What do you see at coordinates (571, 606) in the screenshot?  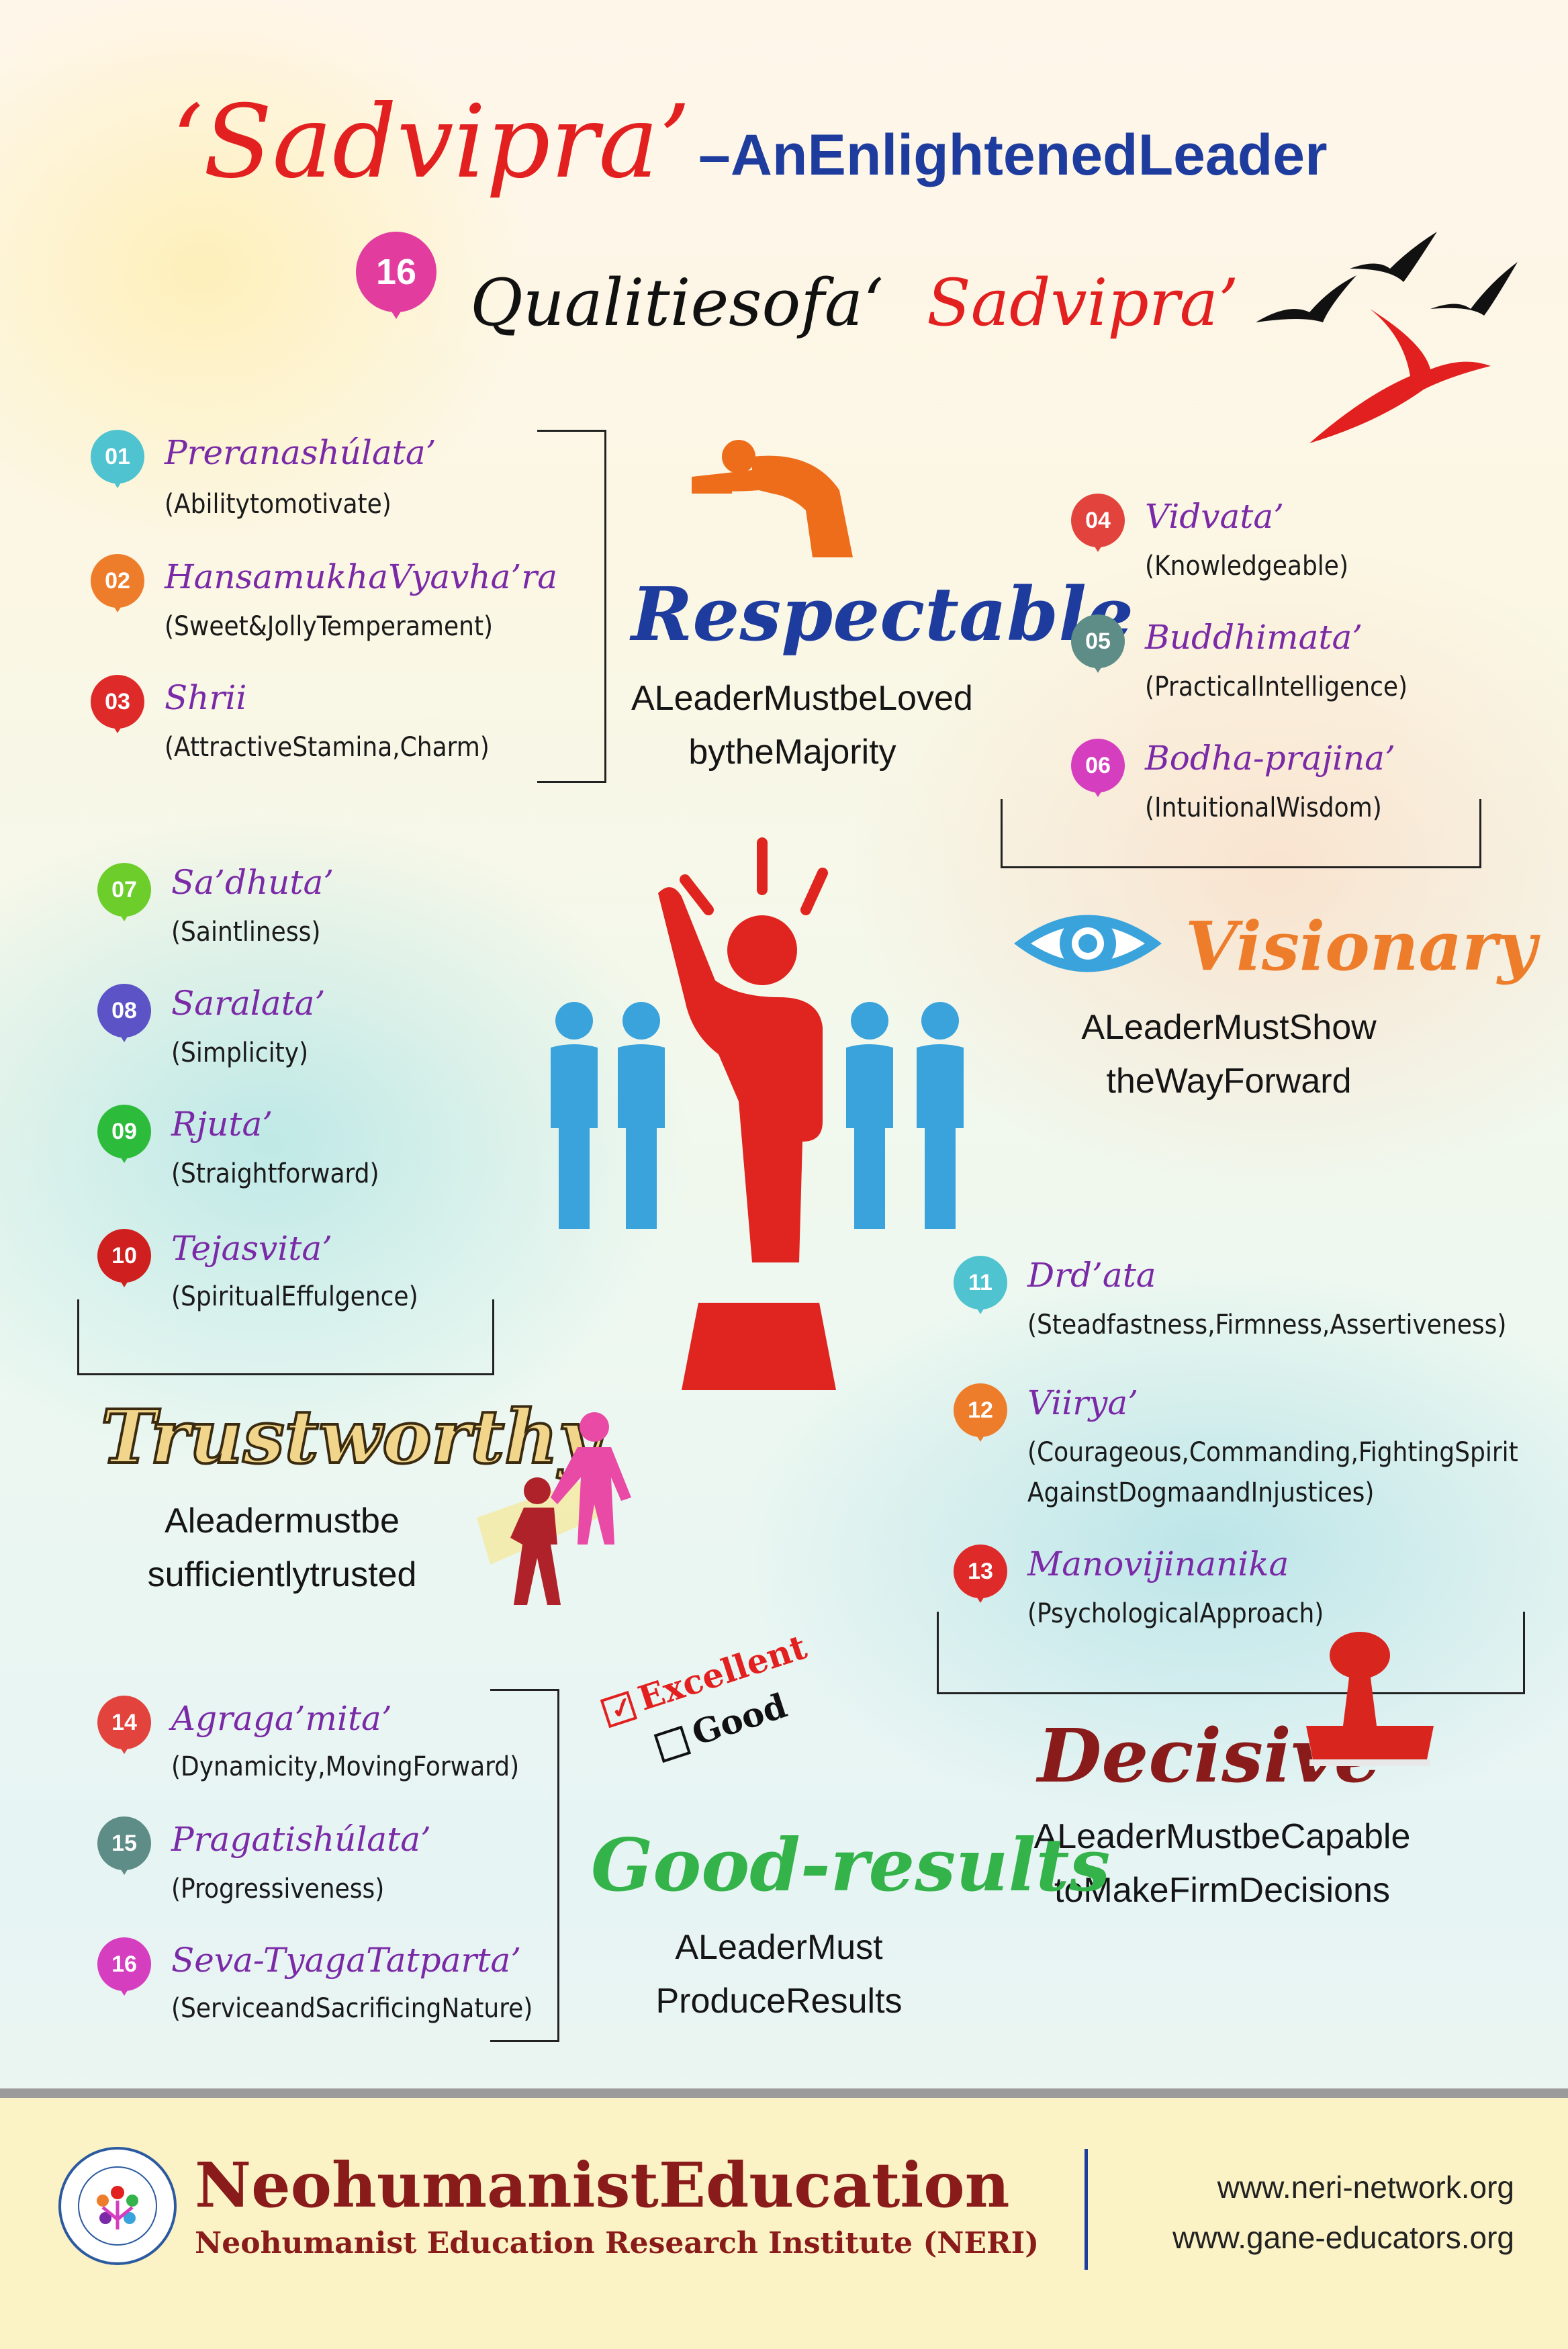 I see `bracket-respectable` at bounding box center [571, 606].